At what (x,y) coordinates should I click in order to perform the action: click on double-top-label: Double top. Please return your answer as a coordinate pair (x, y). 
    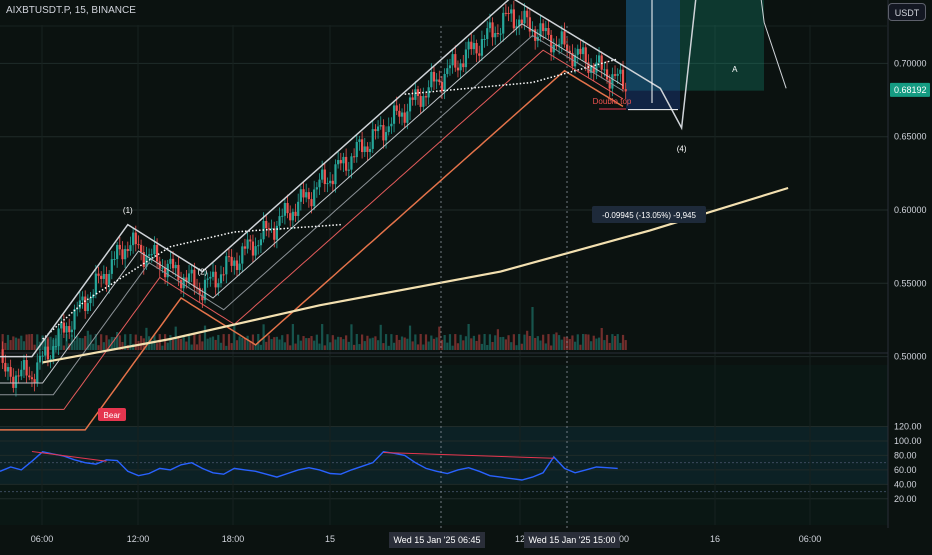
    Looking at the image, I should click on (612, 101).